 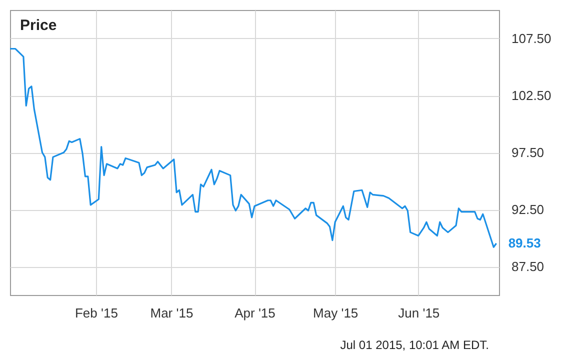 What do you see at coordinates (419, 313) in the screenshot?
I see `x-tick-label: Jun '15` at bounding box center [419, 313].